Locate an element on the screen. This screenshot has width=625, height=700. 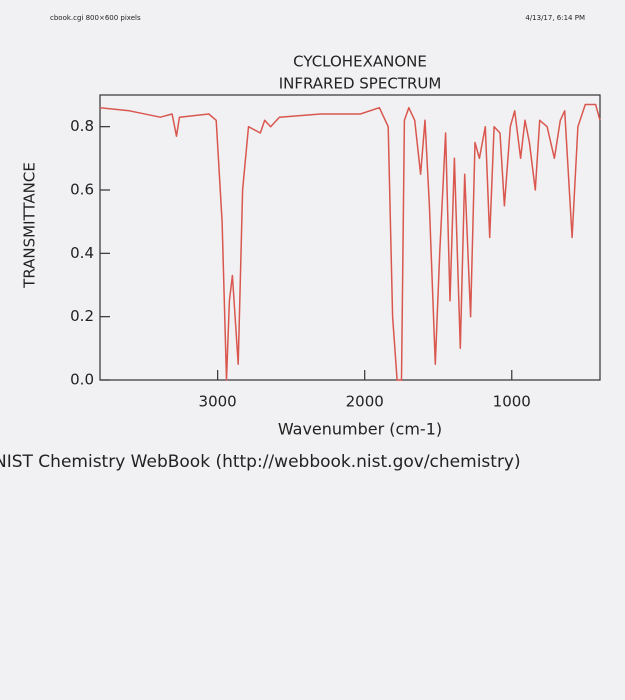
y-tick-label: 0.2 is located at coordinates (82, 316).